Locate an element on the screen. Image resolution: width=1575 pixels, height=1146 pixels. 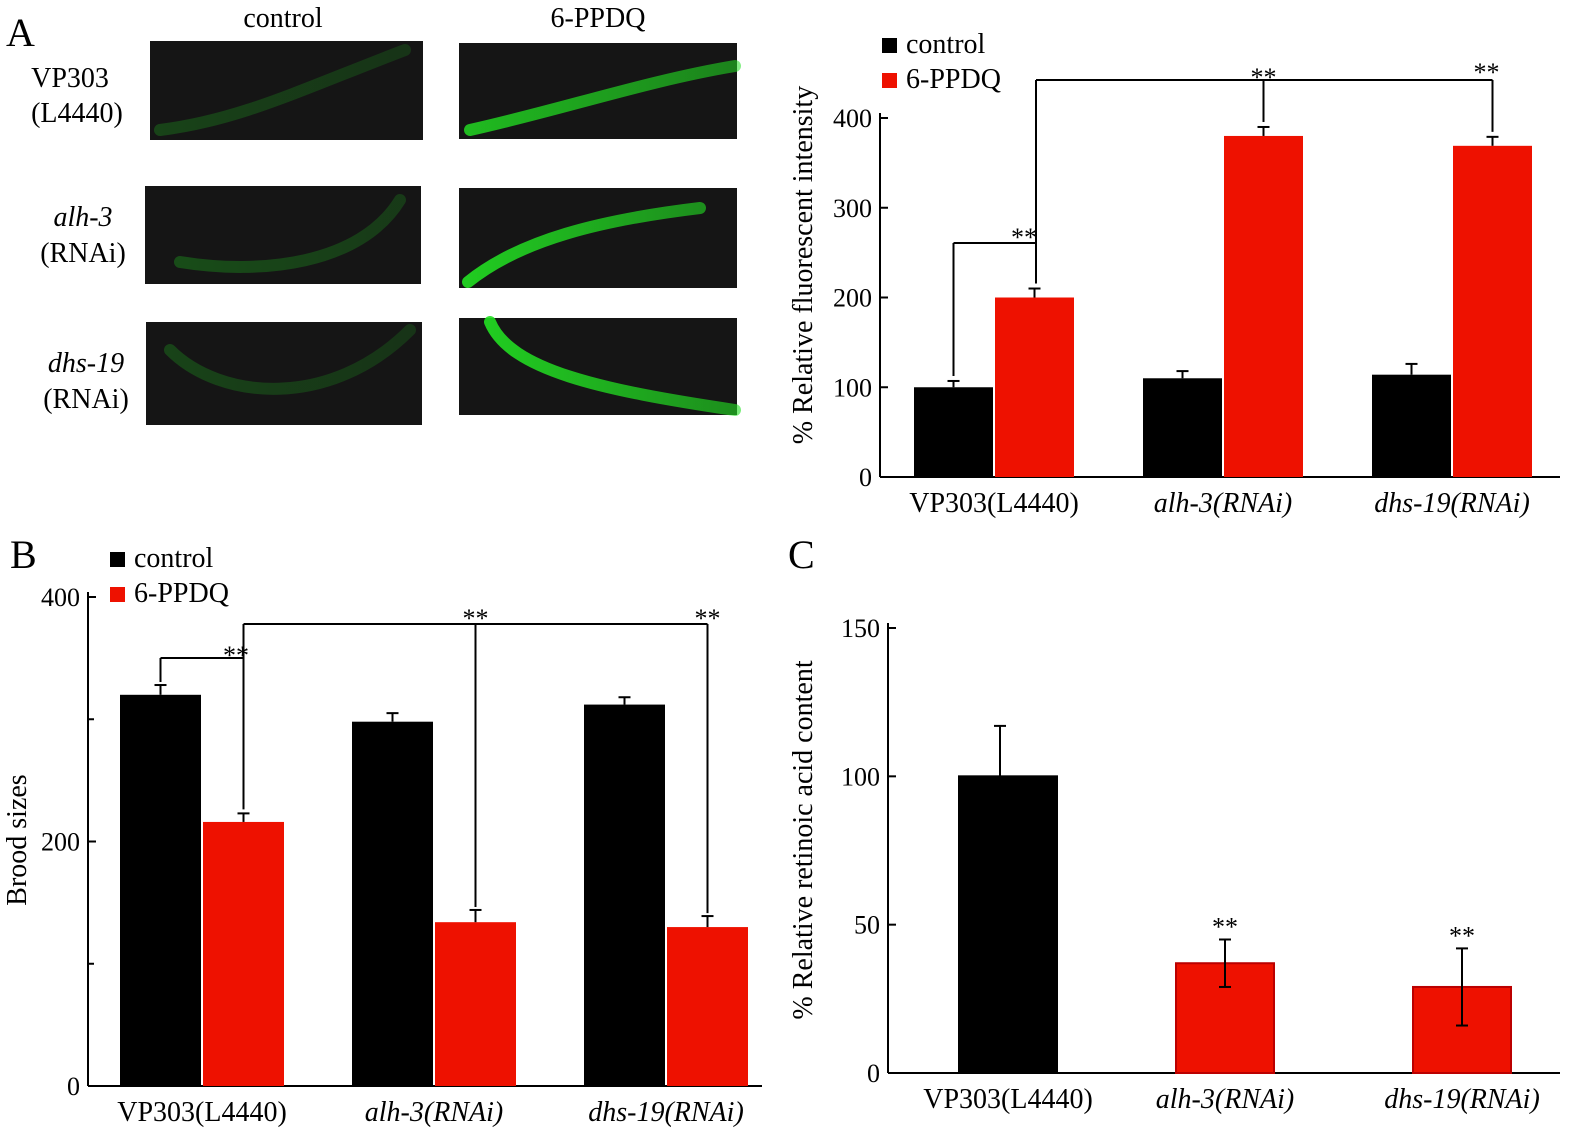
panel-letter-a: A is located at coordinates (20, 32).